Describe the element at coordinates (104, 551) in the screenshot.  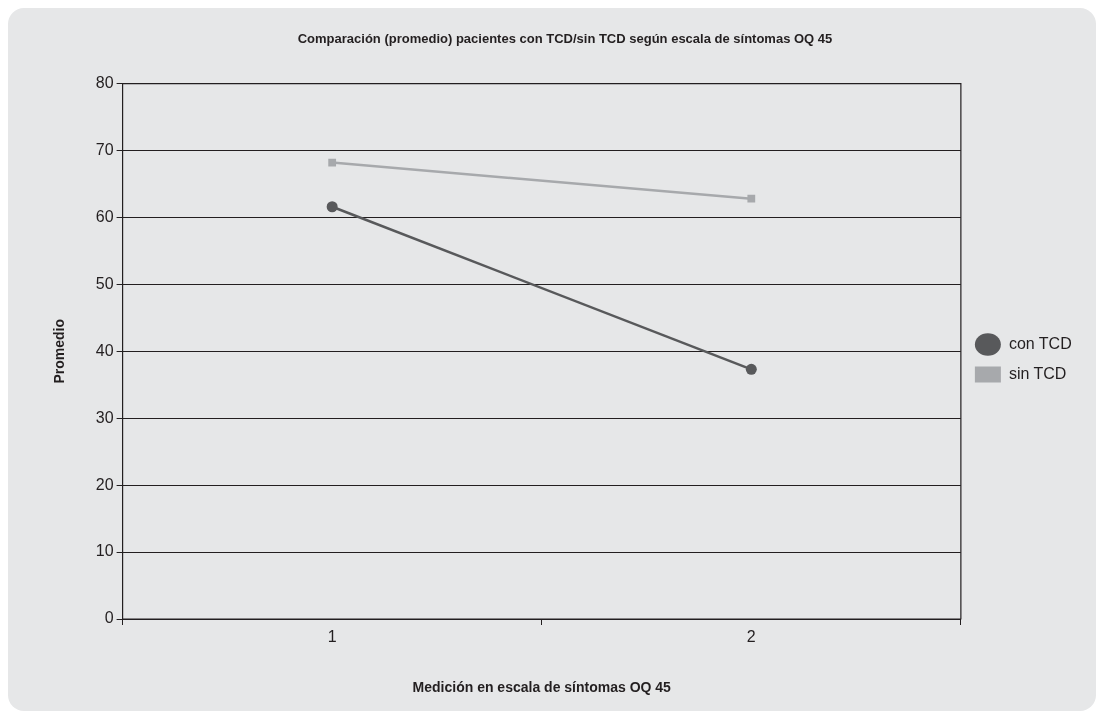
I see `y-tick-label: 10` at that location.